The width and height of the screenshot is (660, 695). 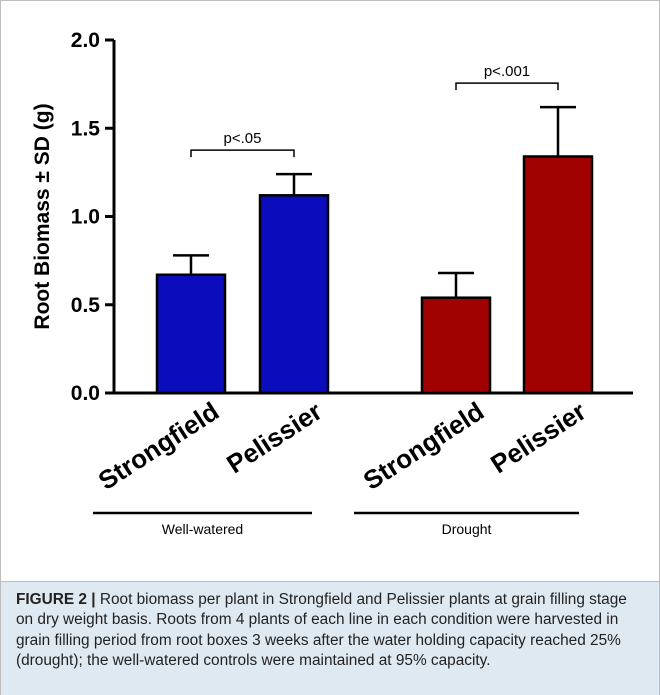 I want to click on caption-label: FIGURE 2 |, so click(x=56, y=599).